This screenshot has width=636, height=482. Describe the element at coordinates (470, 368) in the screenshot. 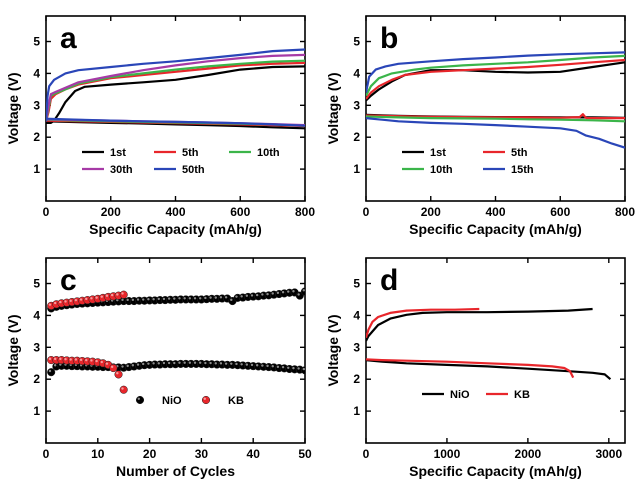

I see `series-line-kb-discharge` at that location.